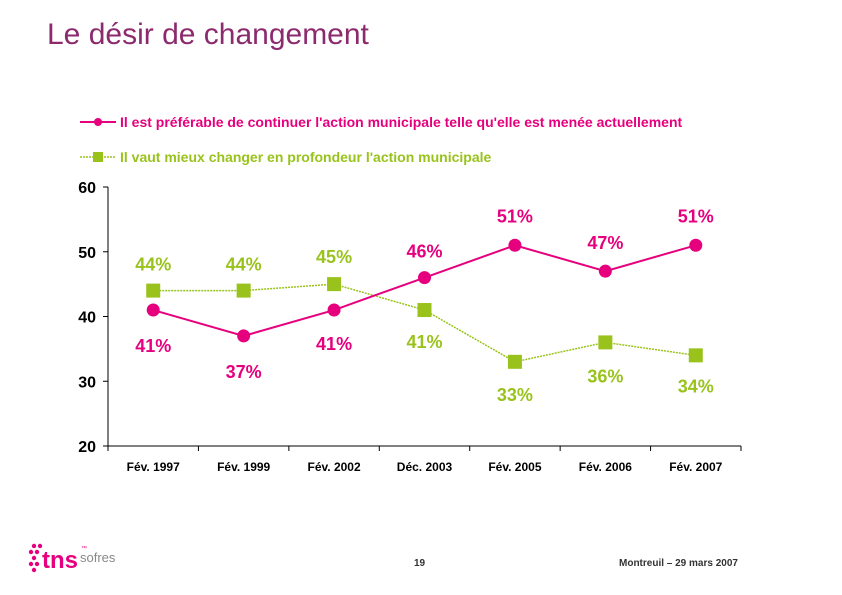 This screenshot has height=595, width=842. I want to click on y-tick-label: 20, so click(87, 447).